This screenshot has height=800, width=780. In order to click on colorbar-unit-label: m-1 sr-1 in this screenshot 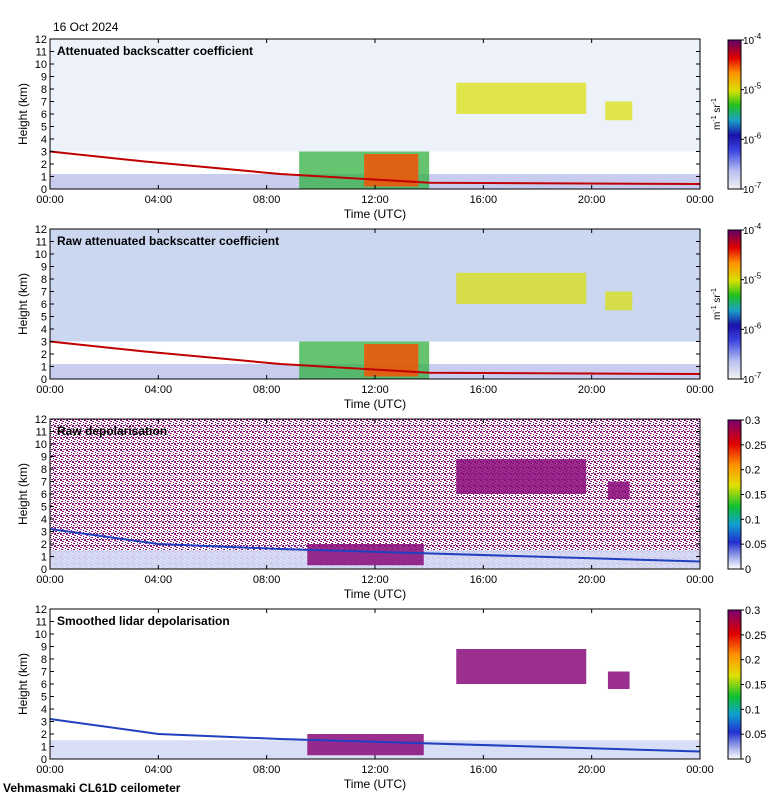, I will do `click(717, 304)`.